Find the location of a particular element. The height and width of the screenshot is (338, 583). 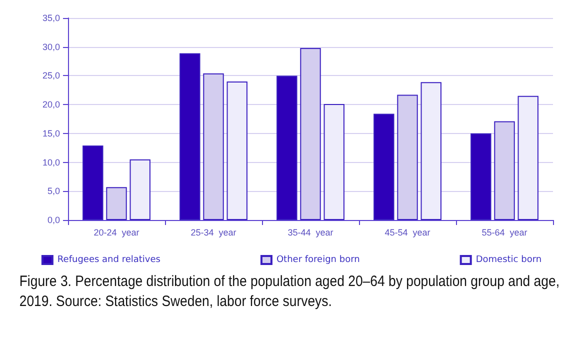

legend-label: Refugees and relatives is located at coordinates (109, 260).